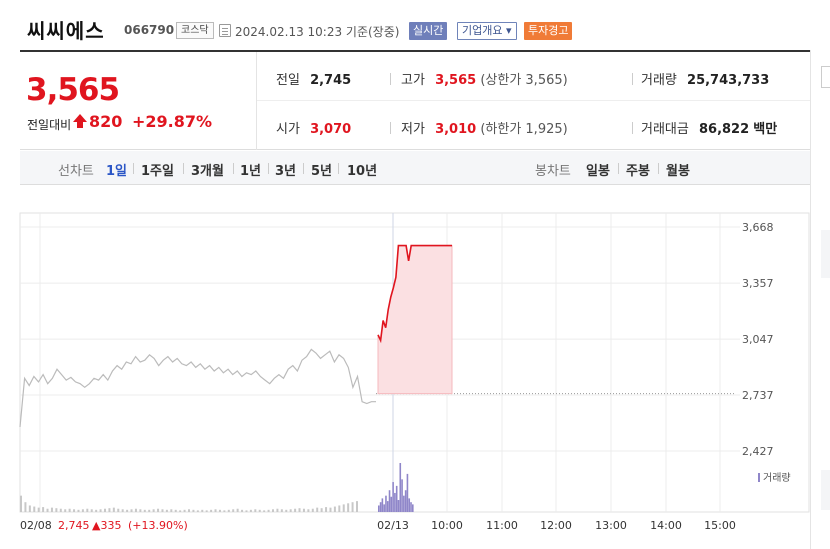 This screenshot has width=830, height=549. I want to click on side-panel-tab, so click(825, 77).